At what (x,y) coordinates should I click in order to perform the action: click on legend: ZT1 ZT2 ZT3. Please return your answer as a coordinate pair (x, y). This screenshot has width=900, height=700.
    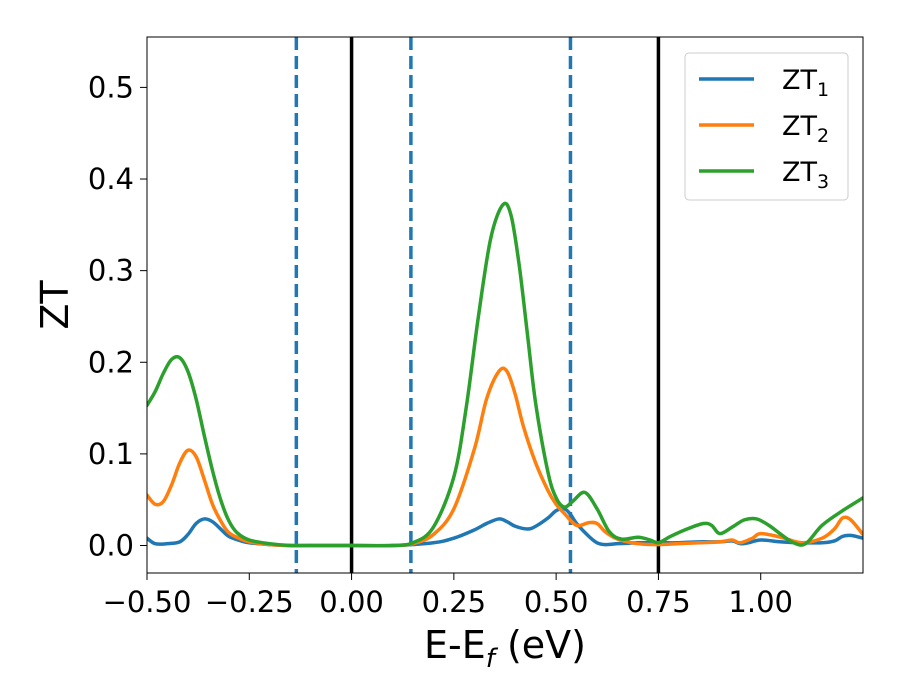
    Looking at the image, I should click on (766, 126).